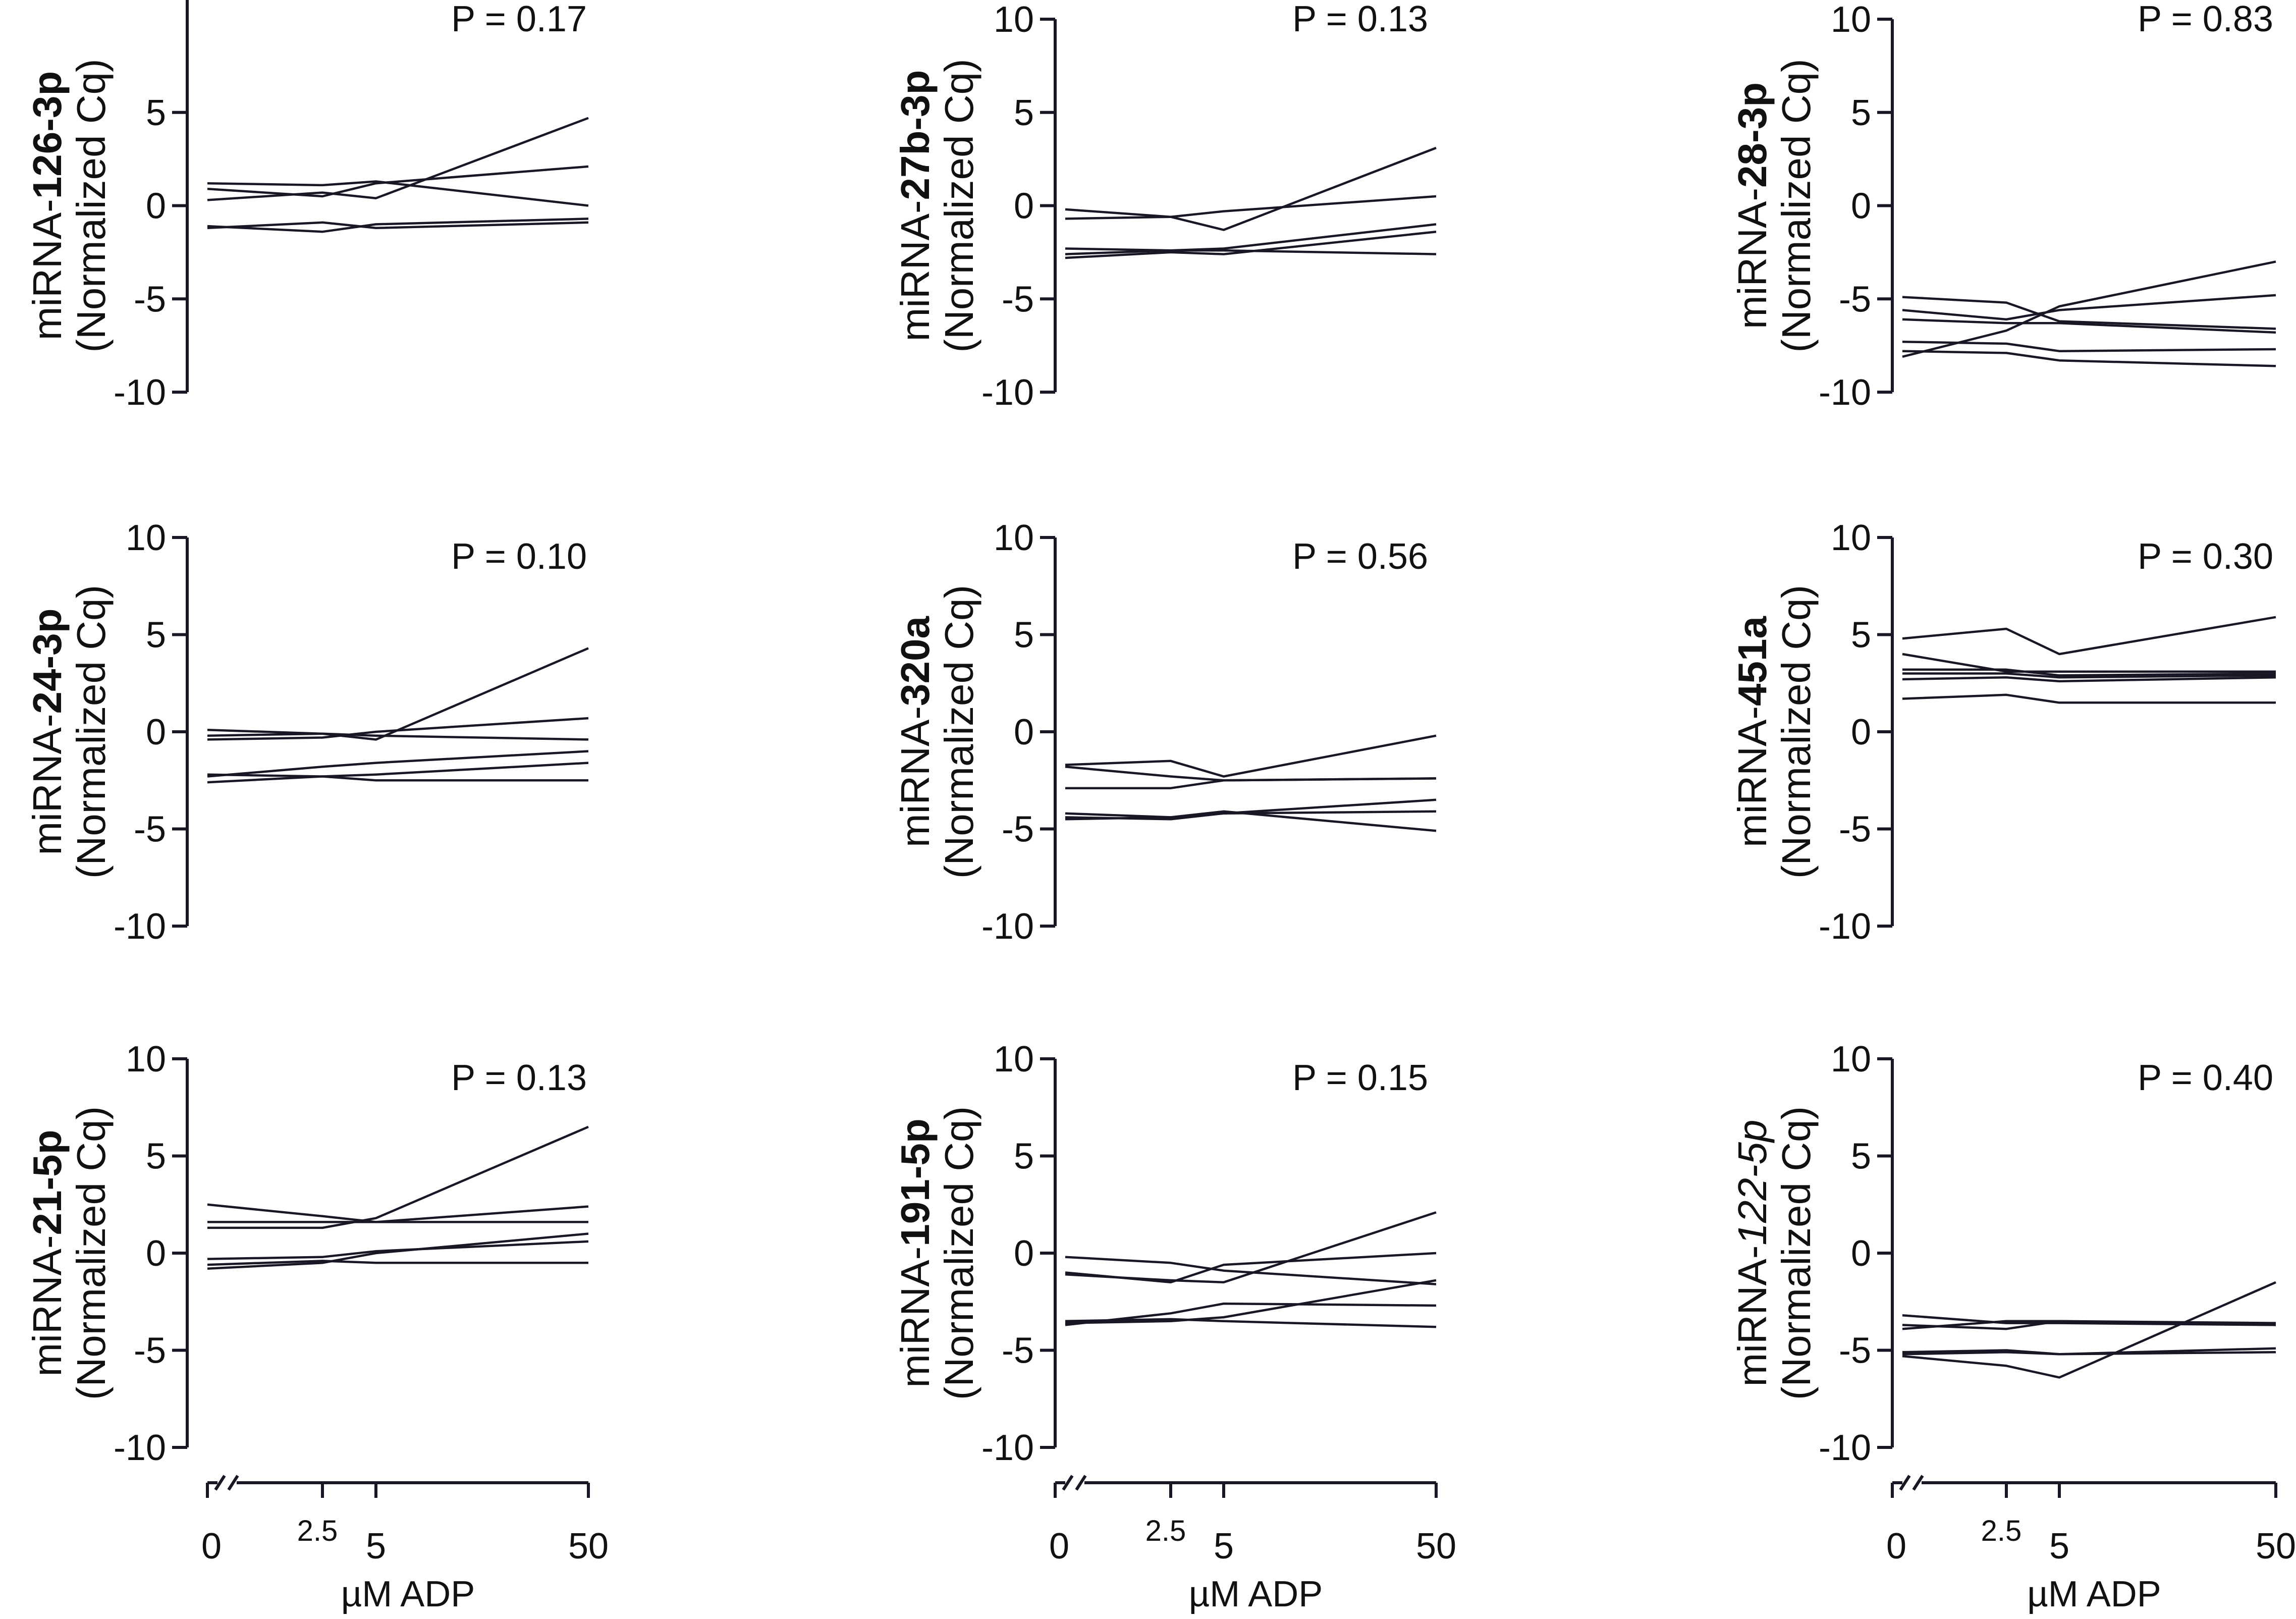  I want to click on y-label-mirna-id: 122-5p, so click(1752, 1182).